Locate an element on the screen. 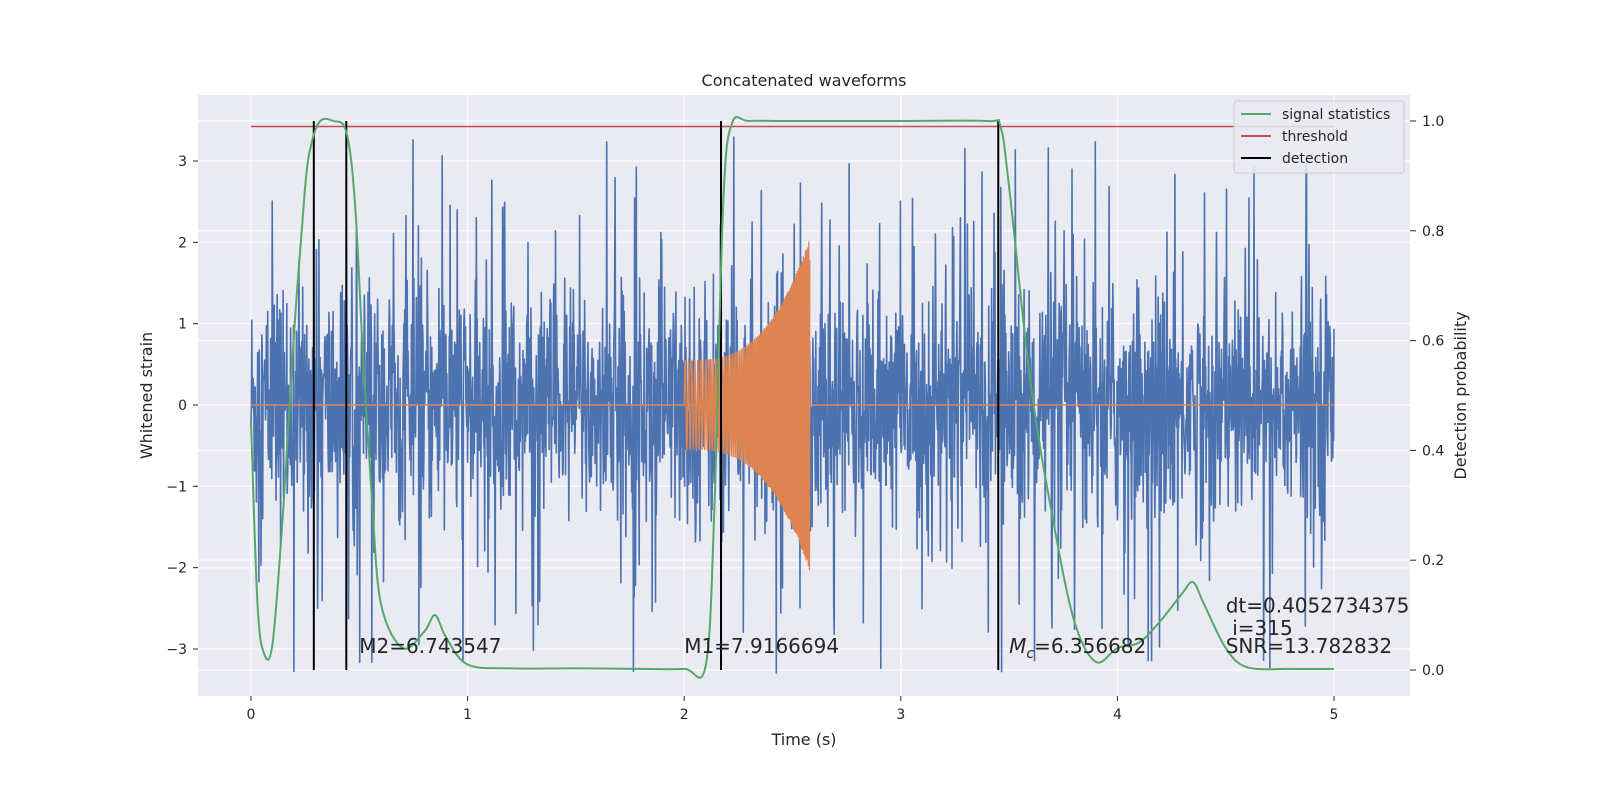 This screenshot has width=1600, height=800. annotation-3: dt=0.4052734375 is located at coordinates (1318, 605).